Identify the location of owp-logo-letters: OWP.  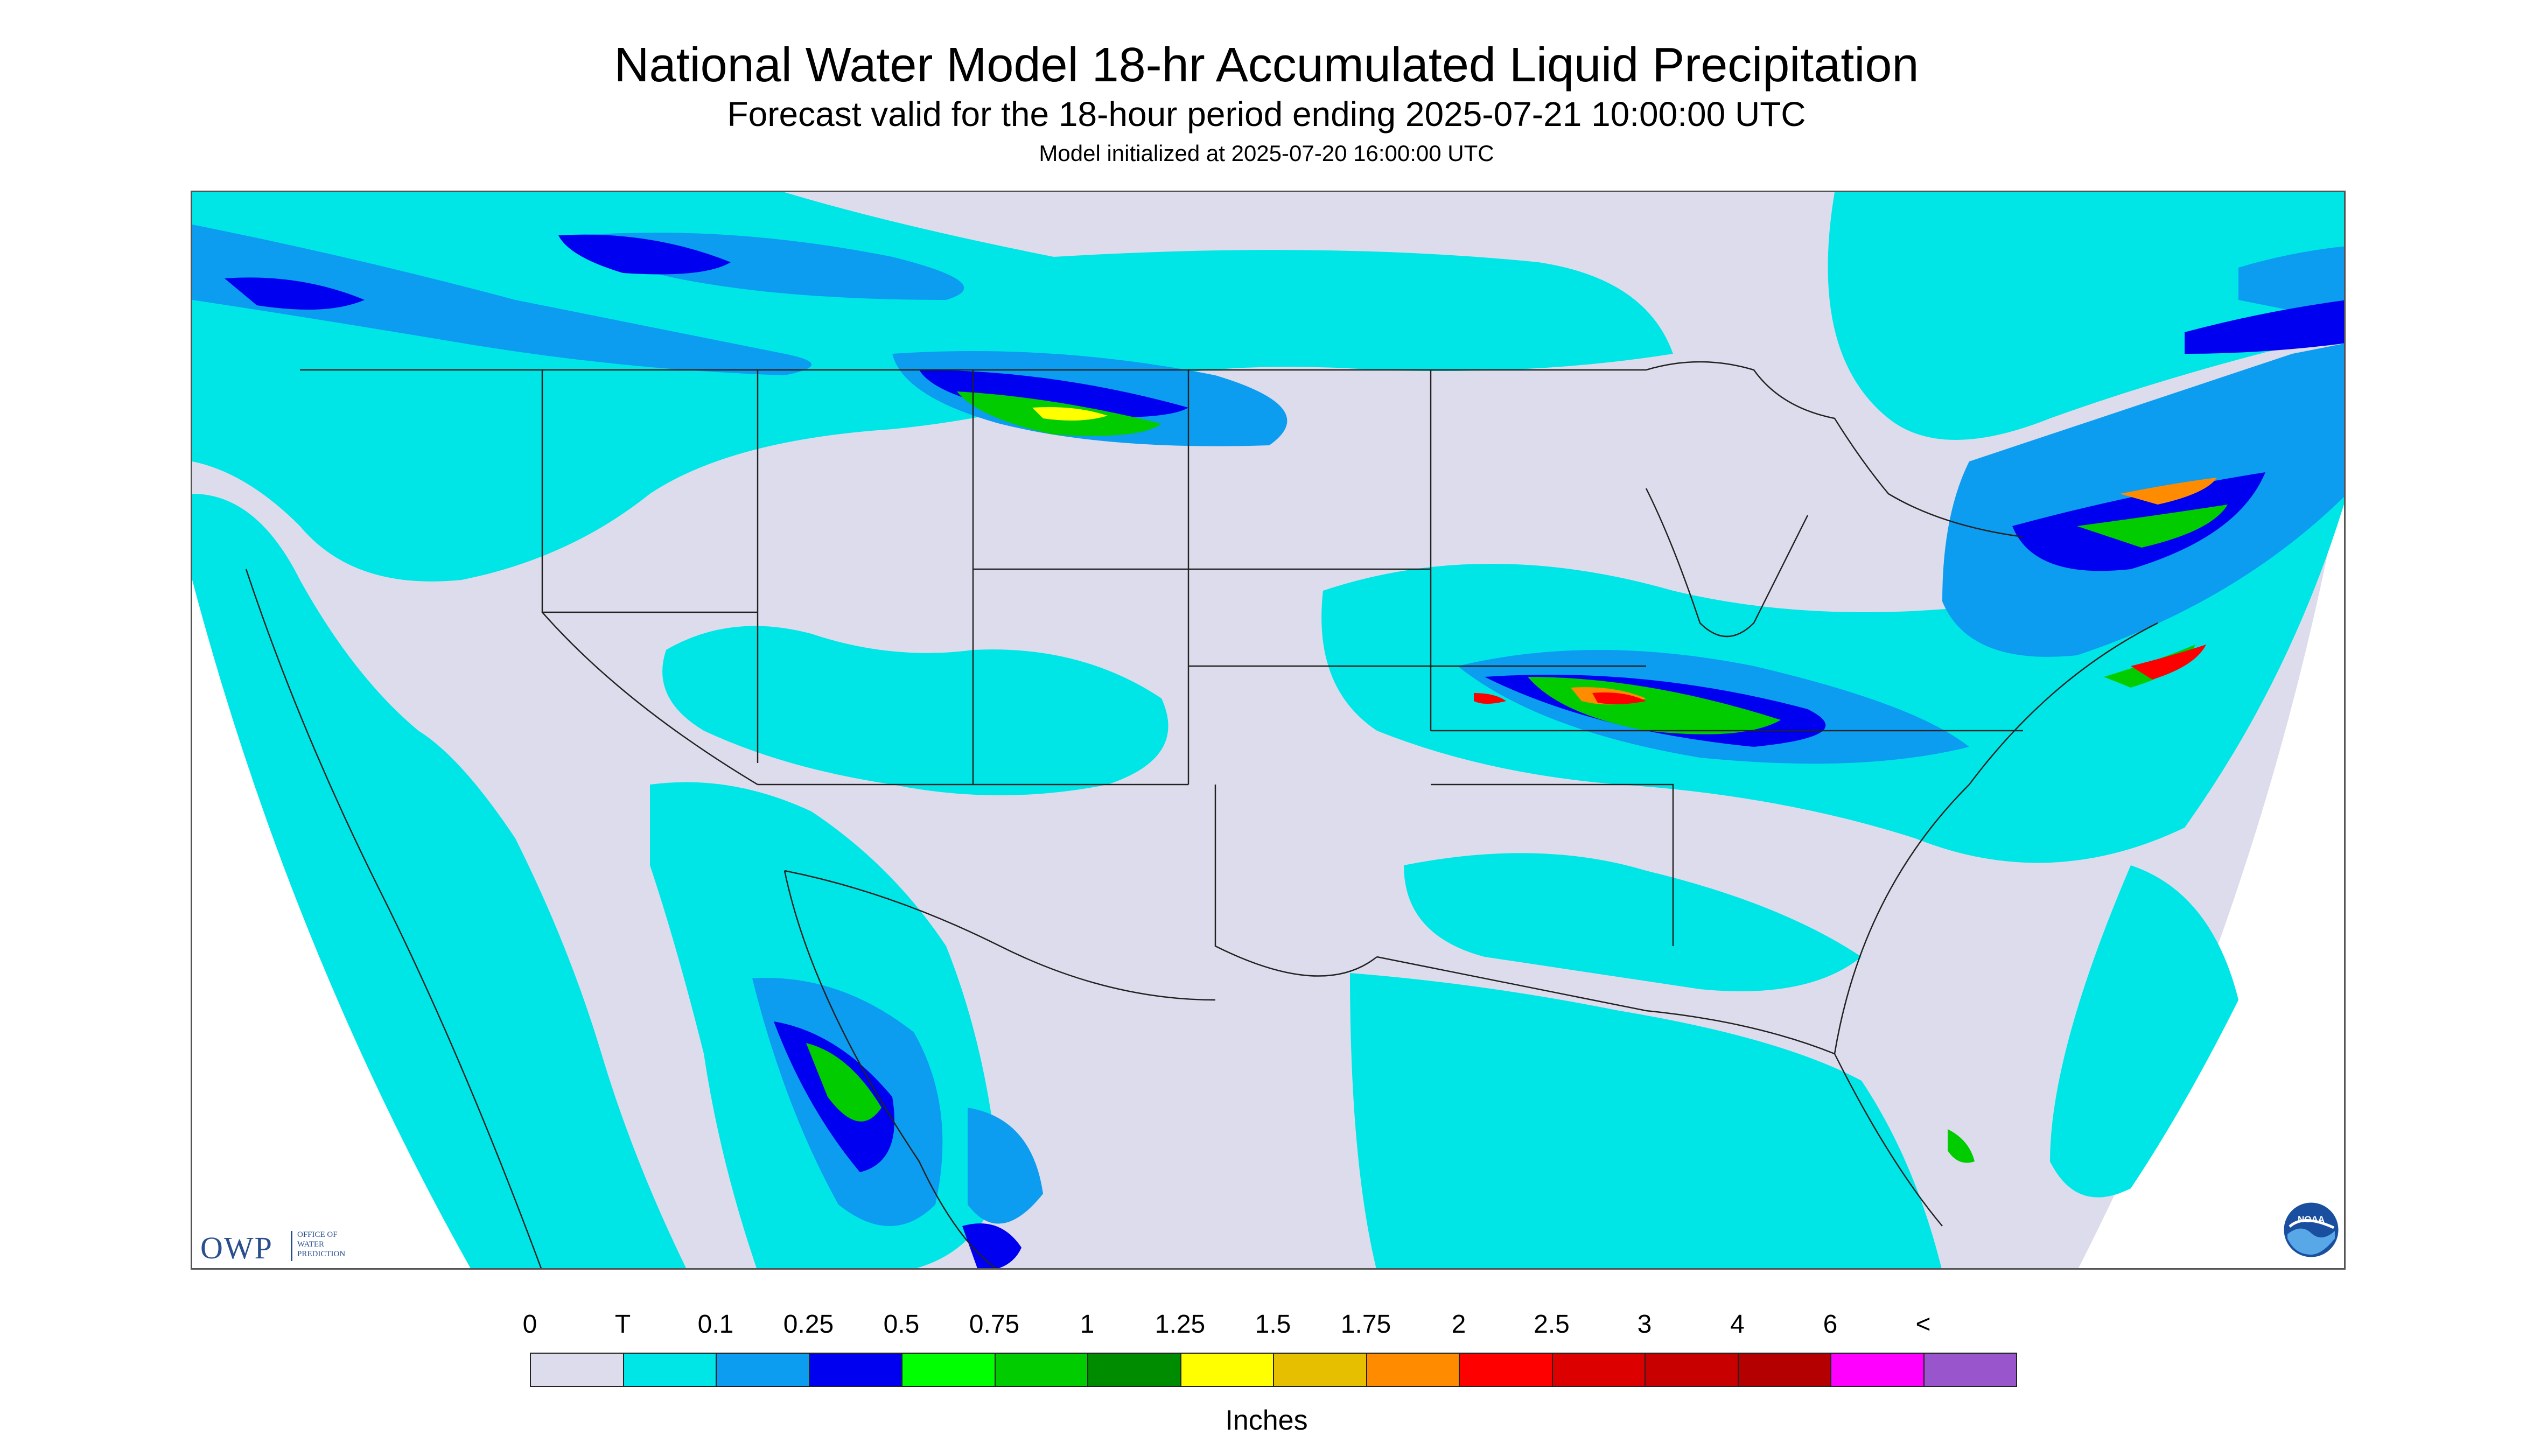
(236, 1247).